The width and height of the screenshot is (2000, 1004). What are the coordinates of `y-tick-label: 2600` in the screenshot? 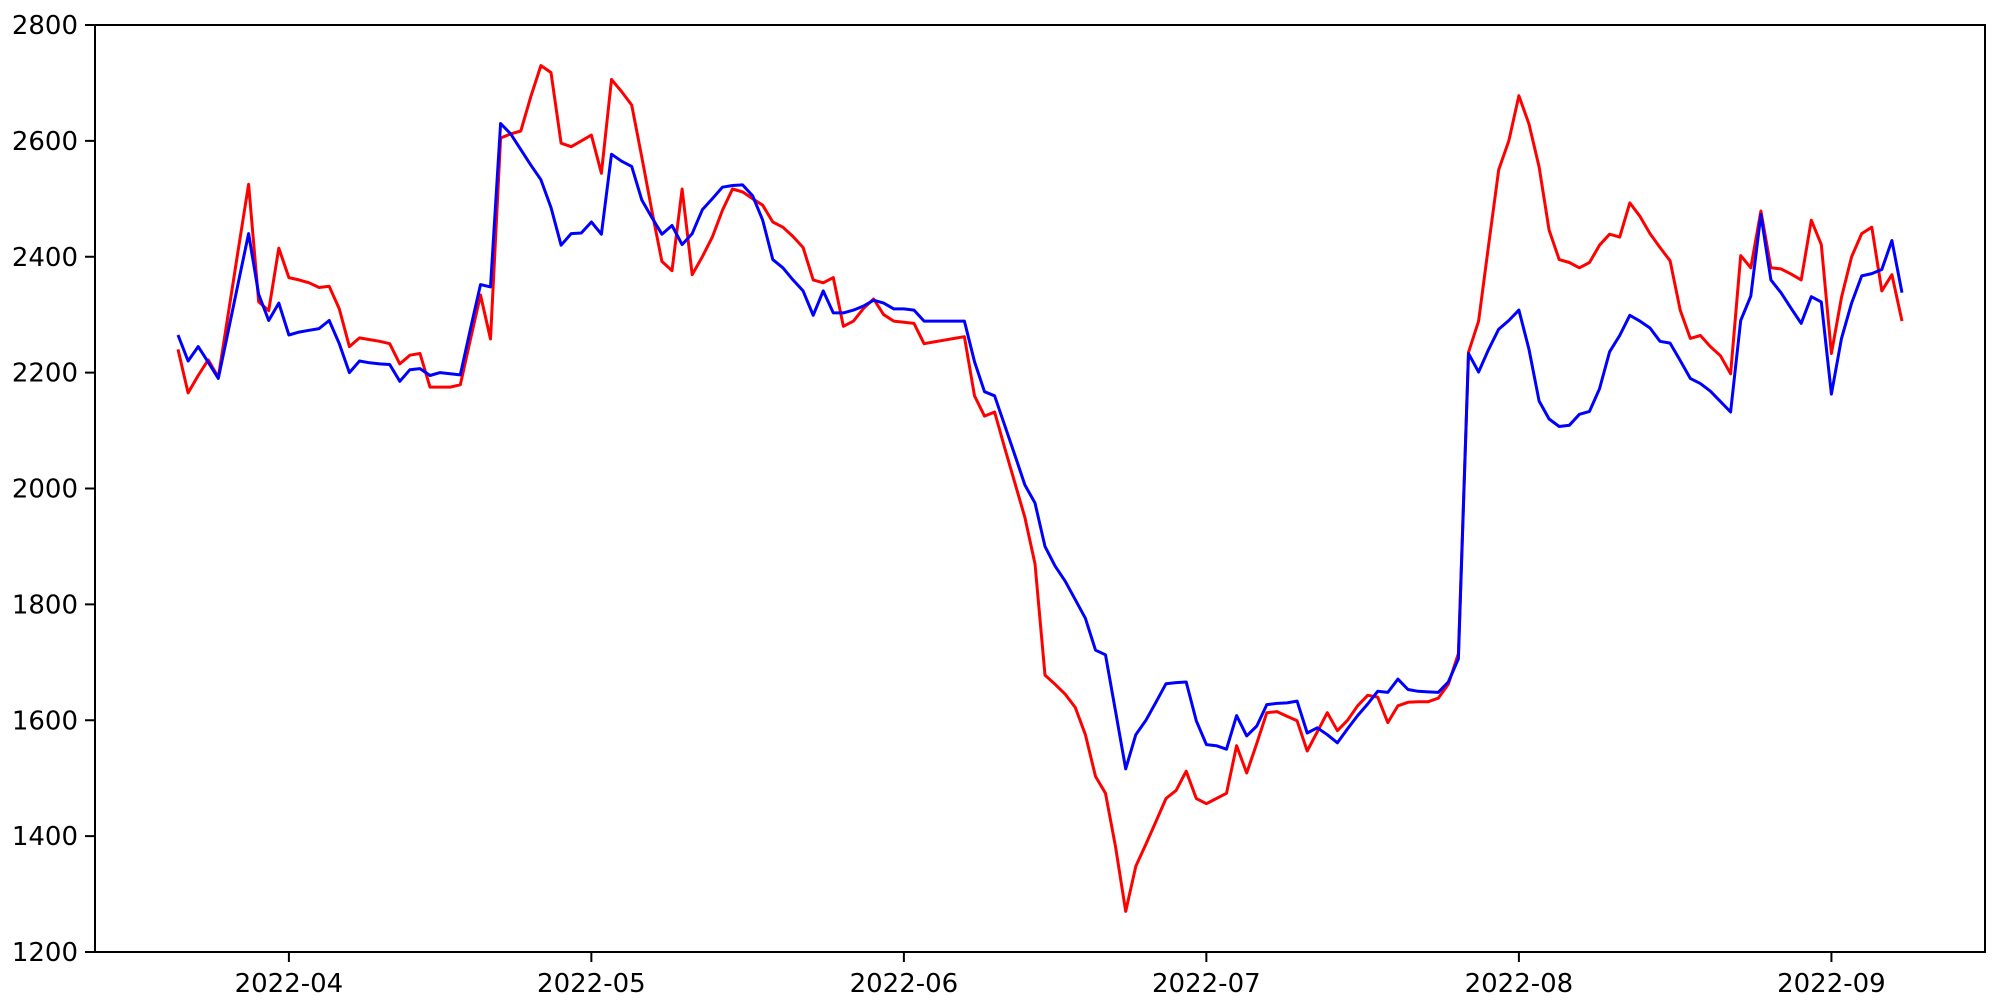 It's located at (45, 142).